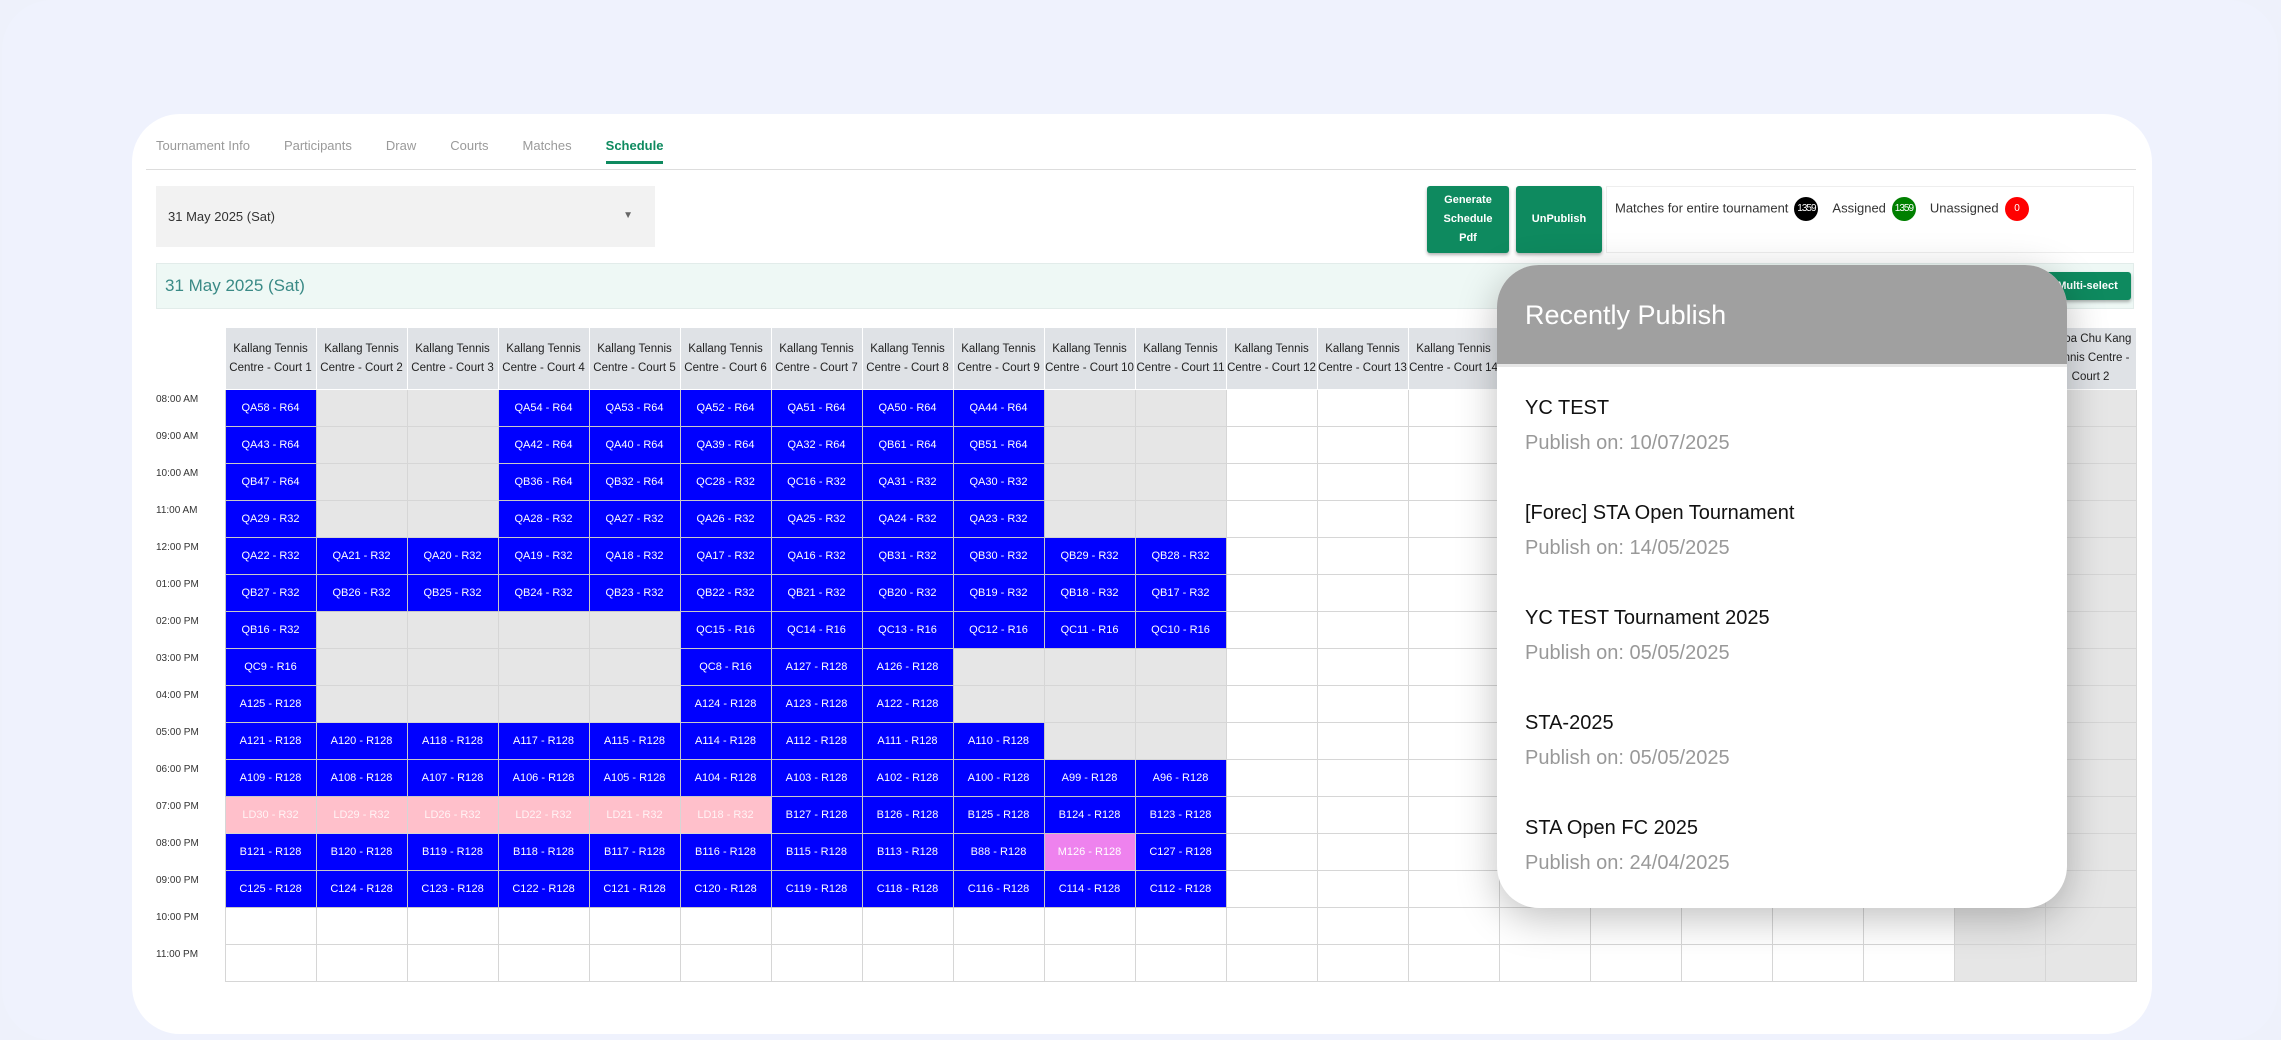 The width and height of the screenshot is (2281, 1040). Describe the element at coordinates (907, 704) in the screenshot. I see `match-slot: A122 - R128` at that location.